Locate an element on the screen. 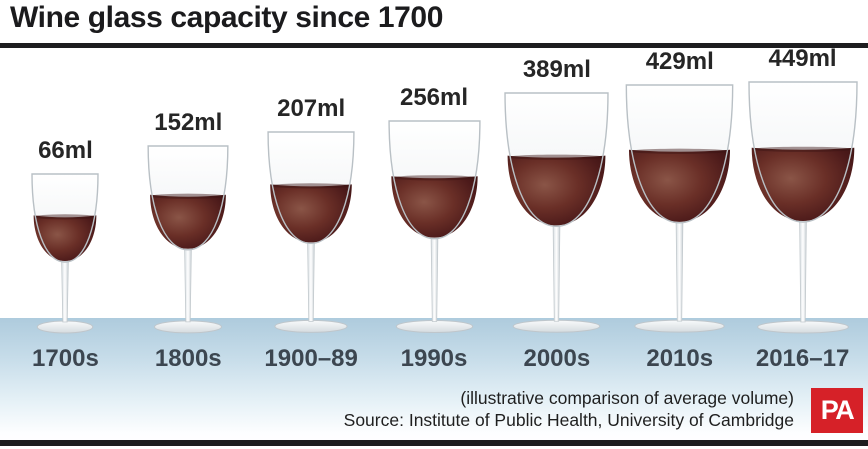  glass-column-2: 152ml 1800s is located at coordinates (188, 241).